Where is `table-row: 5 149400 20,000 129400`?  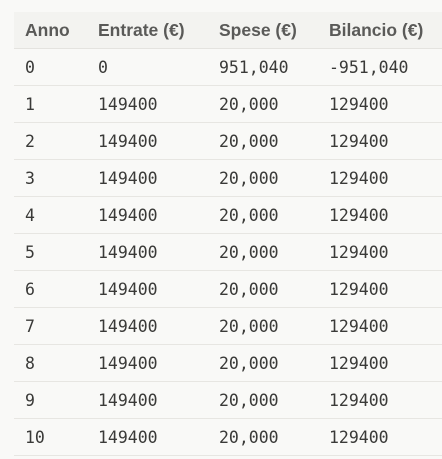 table-row: 5 149400 20,000 129400 is located at coordinates (228, 252).